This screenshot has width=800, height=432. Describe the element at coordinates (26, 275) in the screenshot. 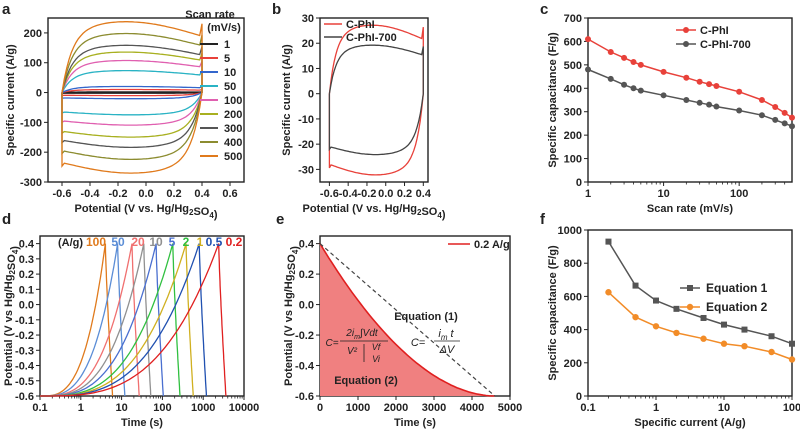

I see `y-tick-label: 0.2` at that location.